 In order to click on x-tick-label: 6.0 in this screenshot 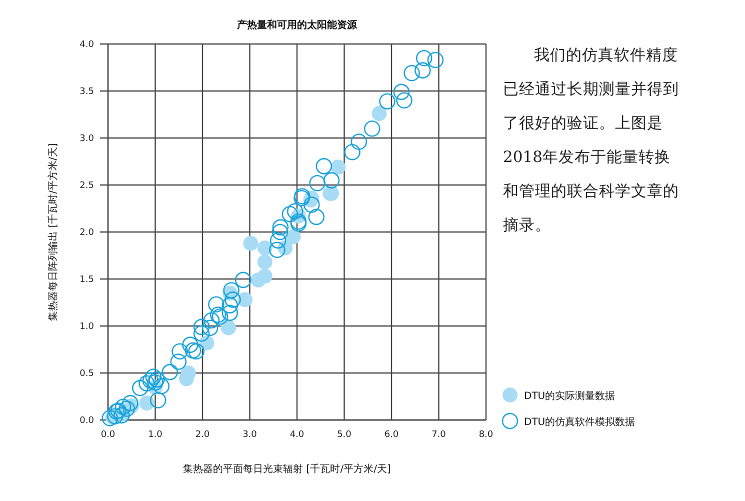, I will do `click(391, 435)`.